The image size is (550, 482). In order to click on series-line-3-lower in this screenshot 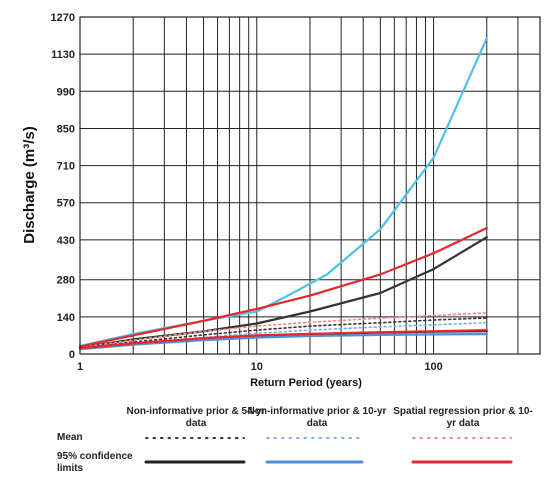, I will do `click(283, 339)`.